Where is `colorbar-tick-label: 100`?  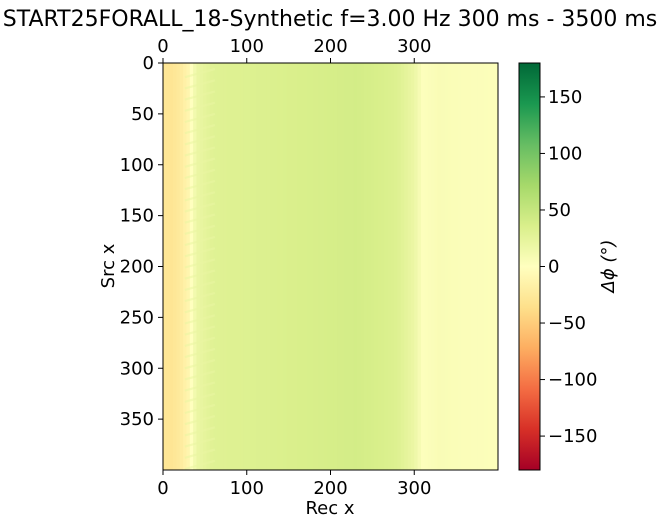 colorbar-tick-label: 100 is located at coordinates (565, 153).